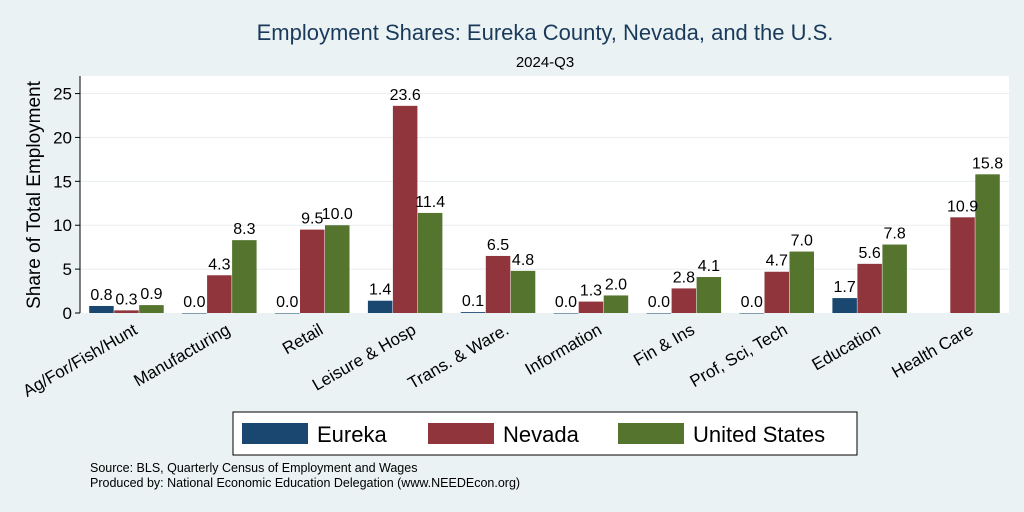 This screenshot has height=512, width=1024. Describe the element at coordinates (473, 312) in the screenshot. I see `bar-eureka-trans-ware` at that location.